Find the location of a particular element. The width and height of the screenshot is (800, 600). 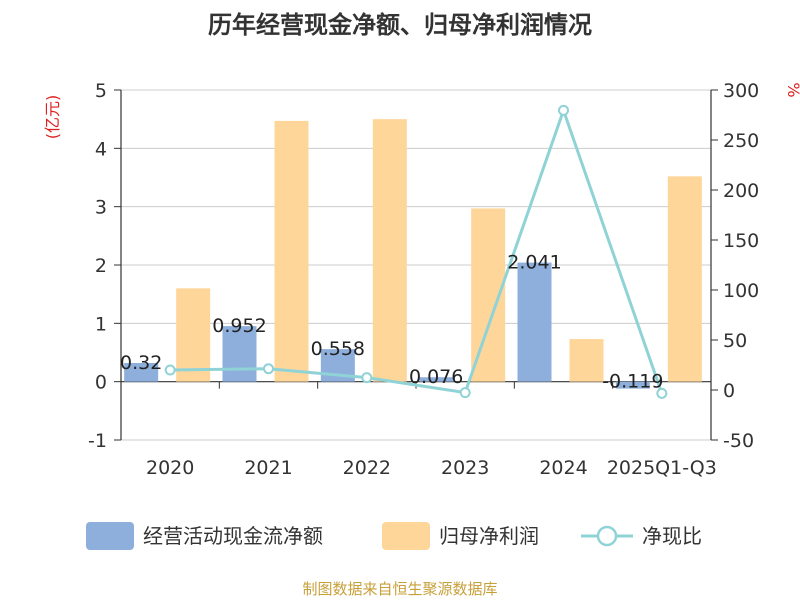

chart-title: 历年经营现金净额、归母净利润情况 is located at coordinates (400, 25).